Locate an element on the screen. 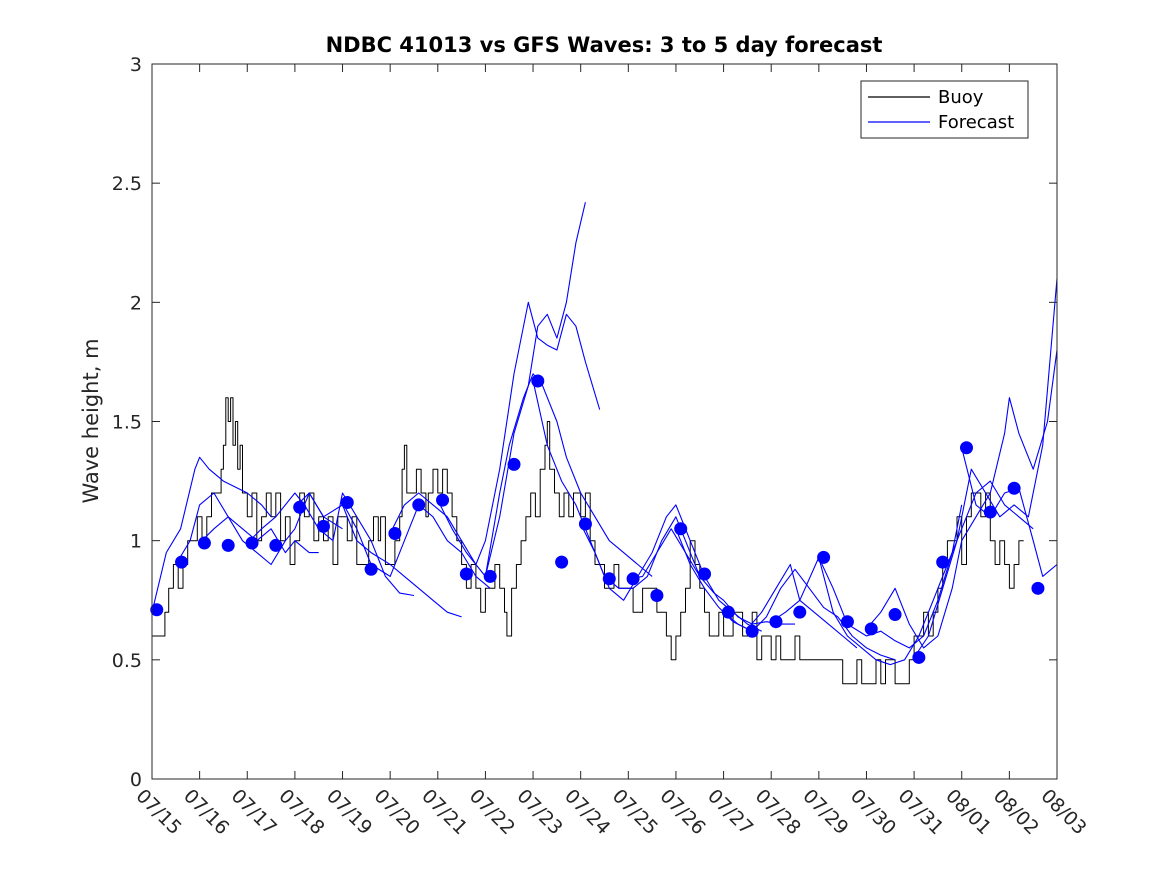 This screenshot has width=1167, height=875. legend: Buoy Forecast is located at coordinates (944, 109).